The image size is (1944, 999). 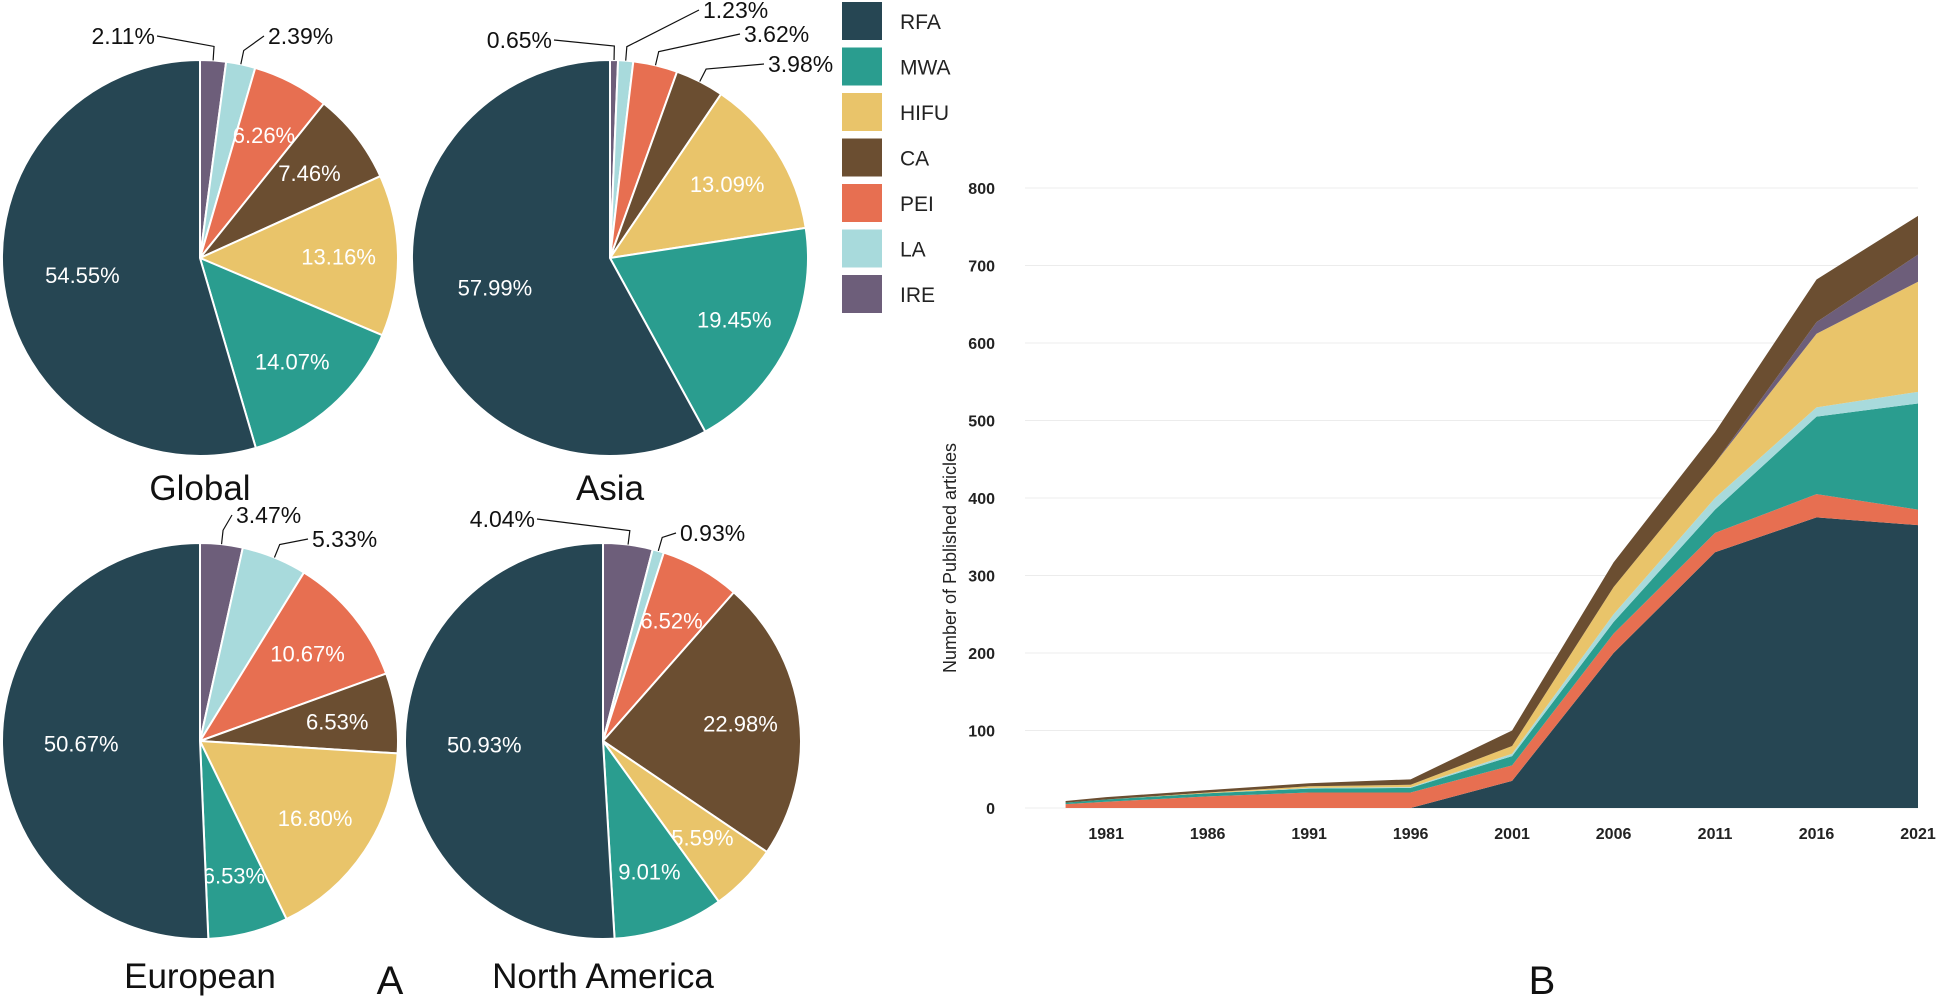 I want to click on y-tick-label: 300, so click(x=981, y=577).